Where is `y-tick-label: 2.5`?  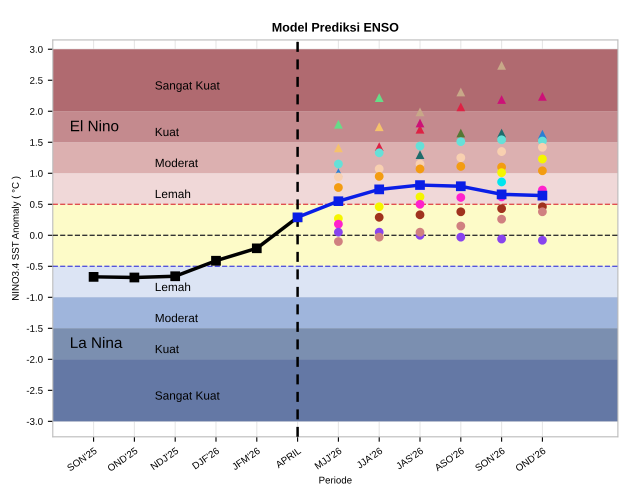
y-tick-label: 2.5 is located at coordinates (36, 80).